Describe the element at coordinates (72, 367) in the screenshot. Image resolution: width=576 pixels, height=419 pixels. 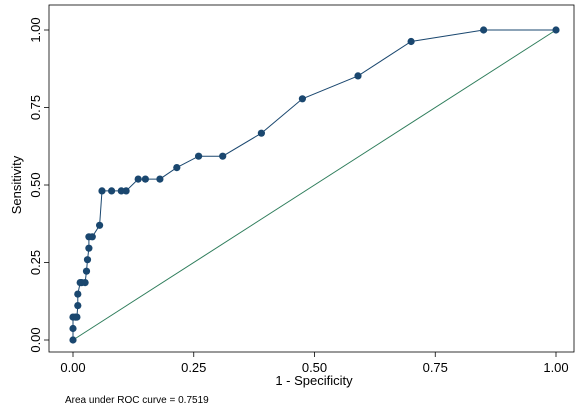
I see `x-tick-label: 0.00` at that location.